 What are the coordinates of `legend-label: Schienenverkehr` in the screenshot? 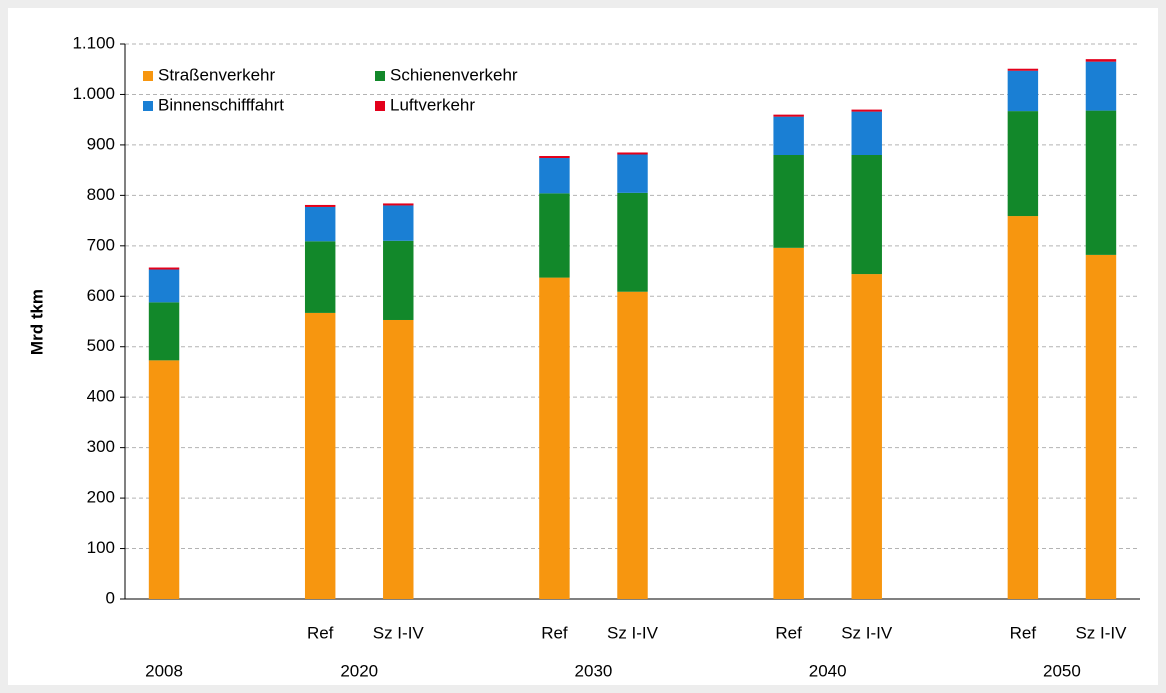 It's located at (454, 74).